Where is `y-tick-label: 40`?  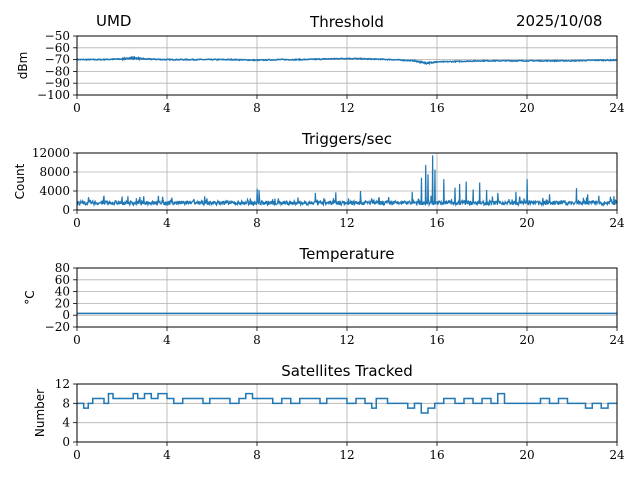 y-tick-label: 40 is located at coordinates (62, 292).